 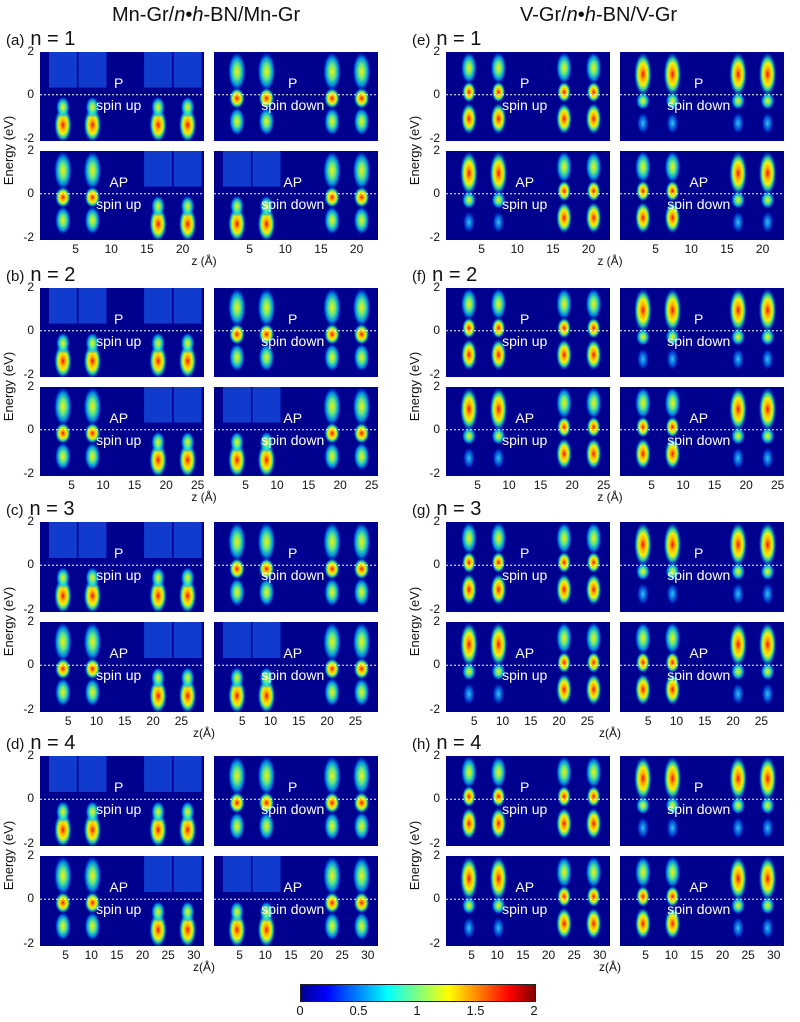 What do you see at coordinates (53, 743) in the screenshot?
I see `layer-count: n = 4` at bounding box center [53, 743].